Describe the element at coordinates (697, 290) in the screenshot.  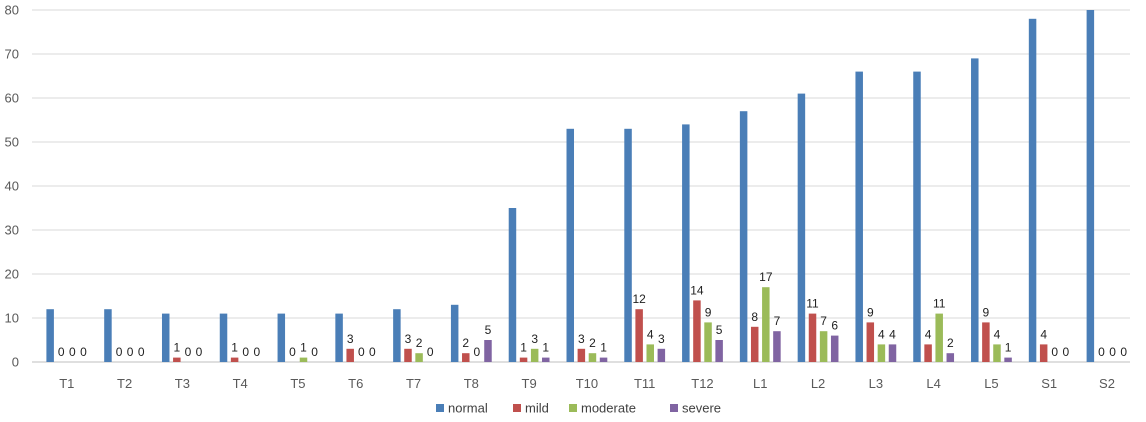
I see `data-label: 14` at that location.